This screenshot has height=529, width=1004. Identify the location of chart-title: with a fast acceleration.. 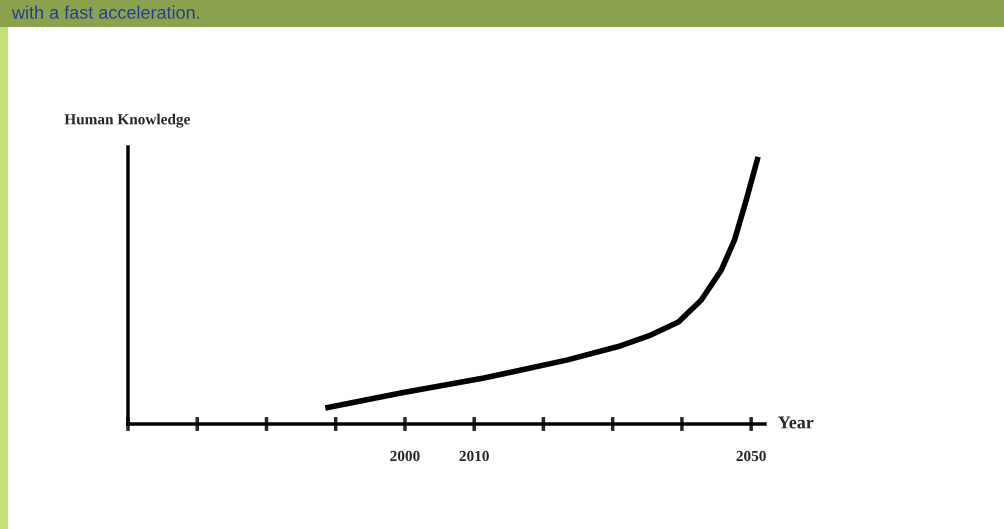
(105, 12).